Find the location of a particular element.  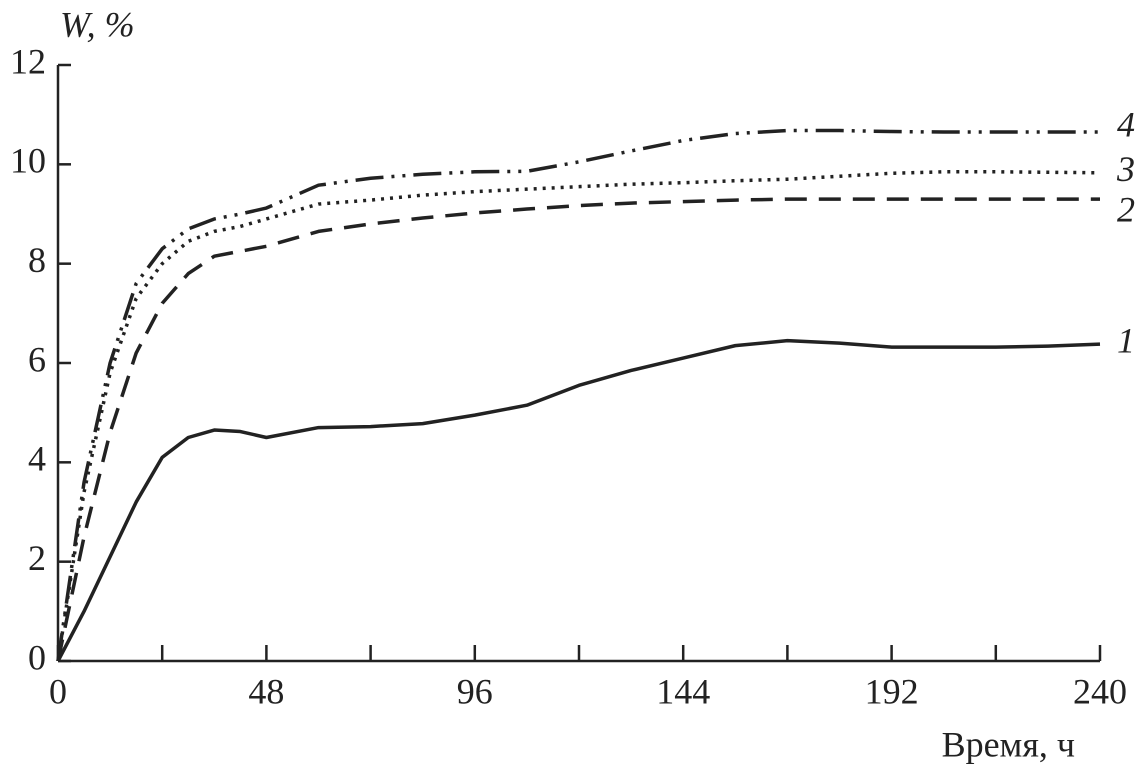

series-label: 4 is located at coordinates (1126, 124).